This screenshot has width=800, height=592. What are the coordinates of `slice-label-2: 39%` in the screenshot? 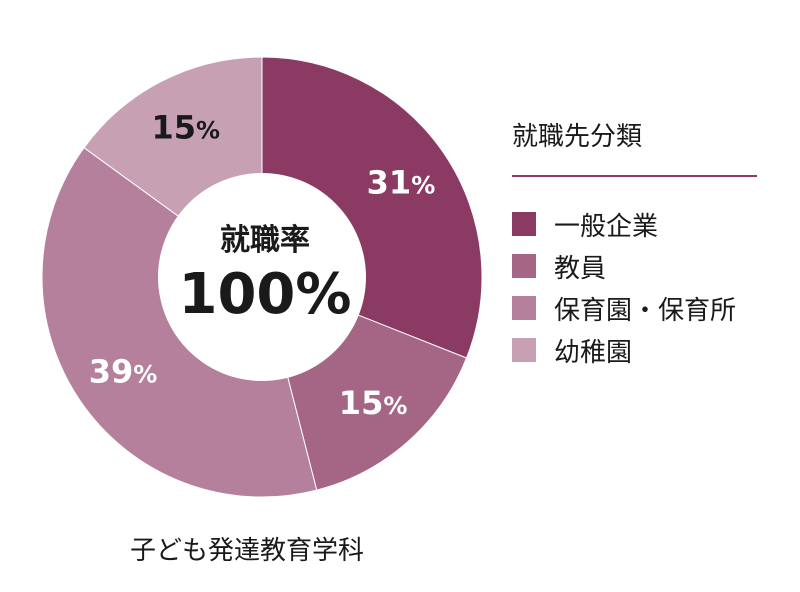 It's located at (123, 371).